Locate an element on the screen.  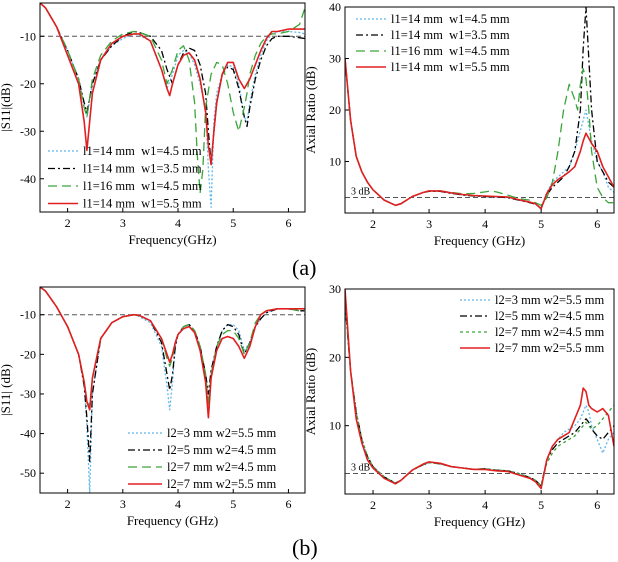
x-axis-label: Frequency(GHz) is located at coordinates (172, 239).